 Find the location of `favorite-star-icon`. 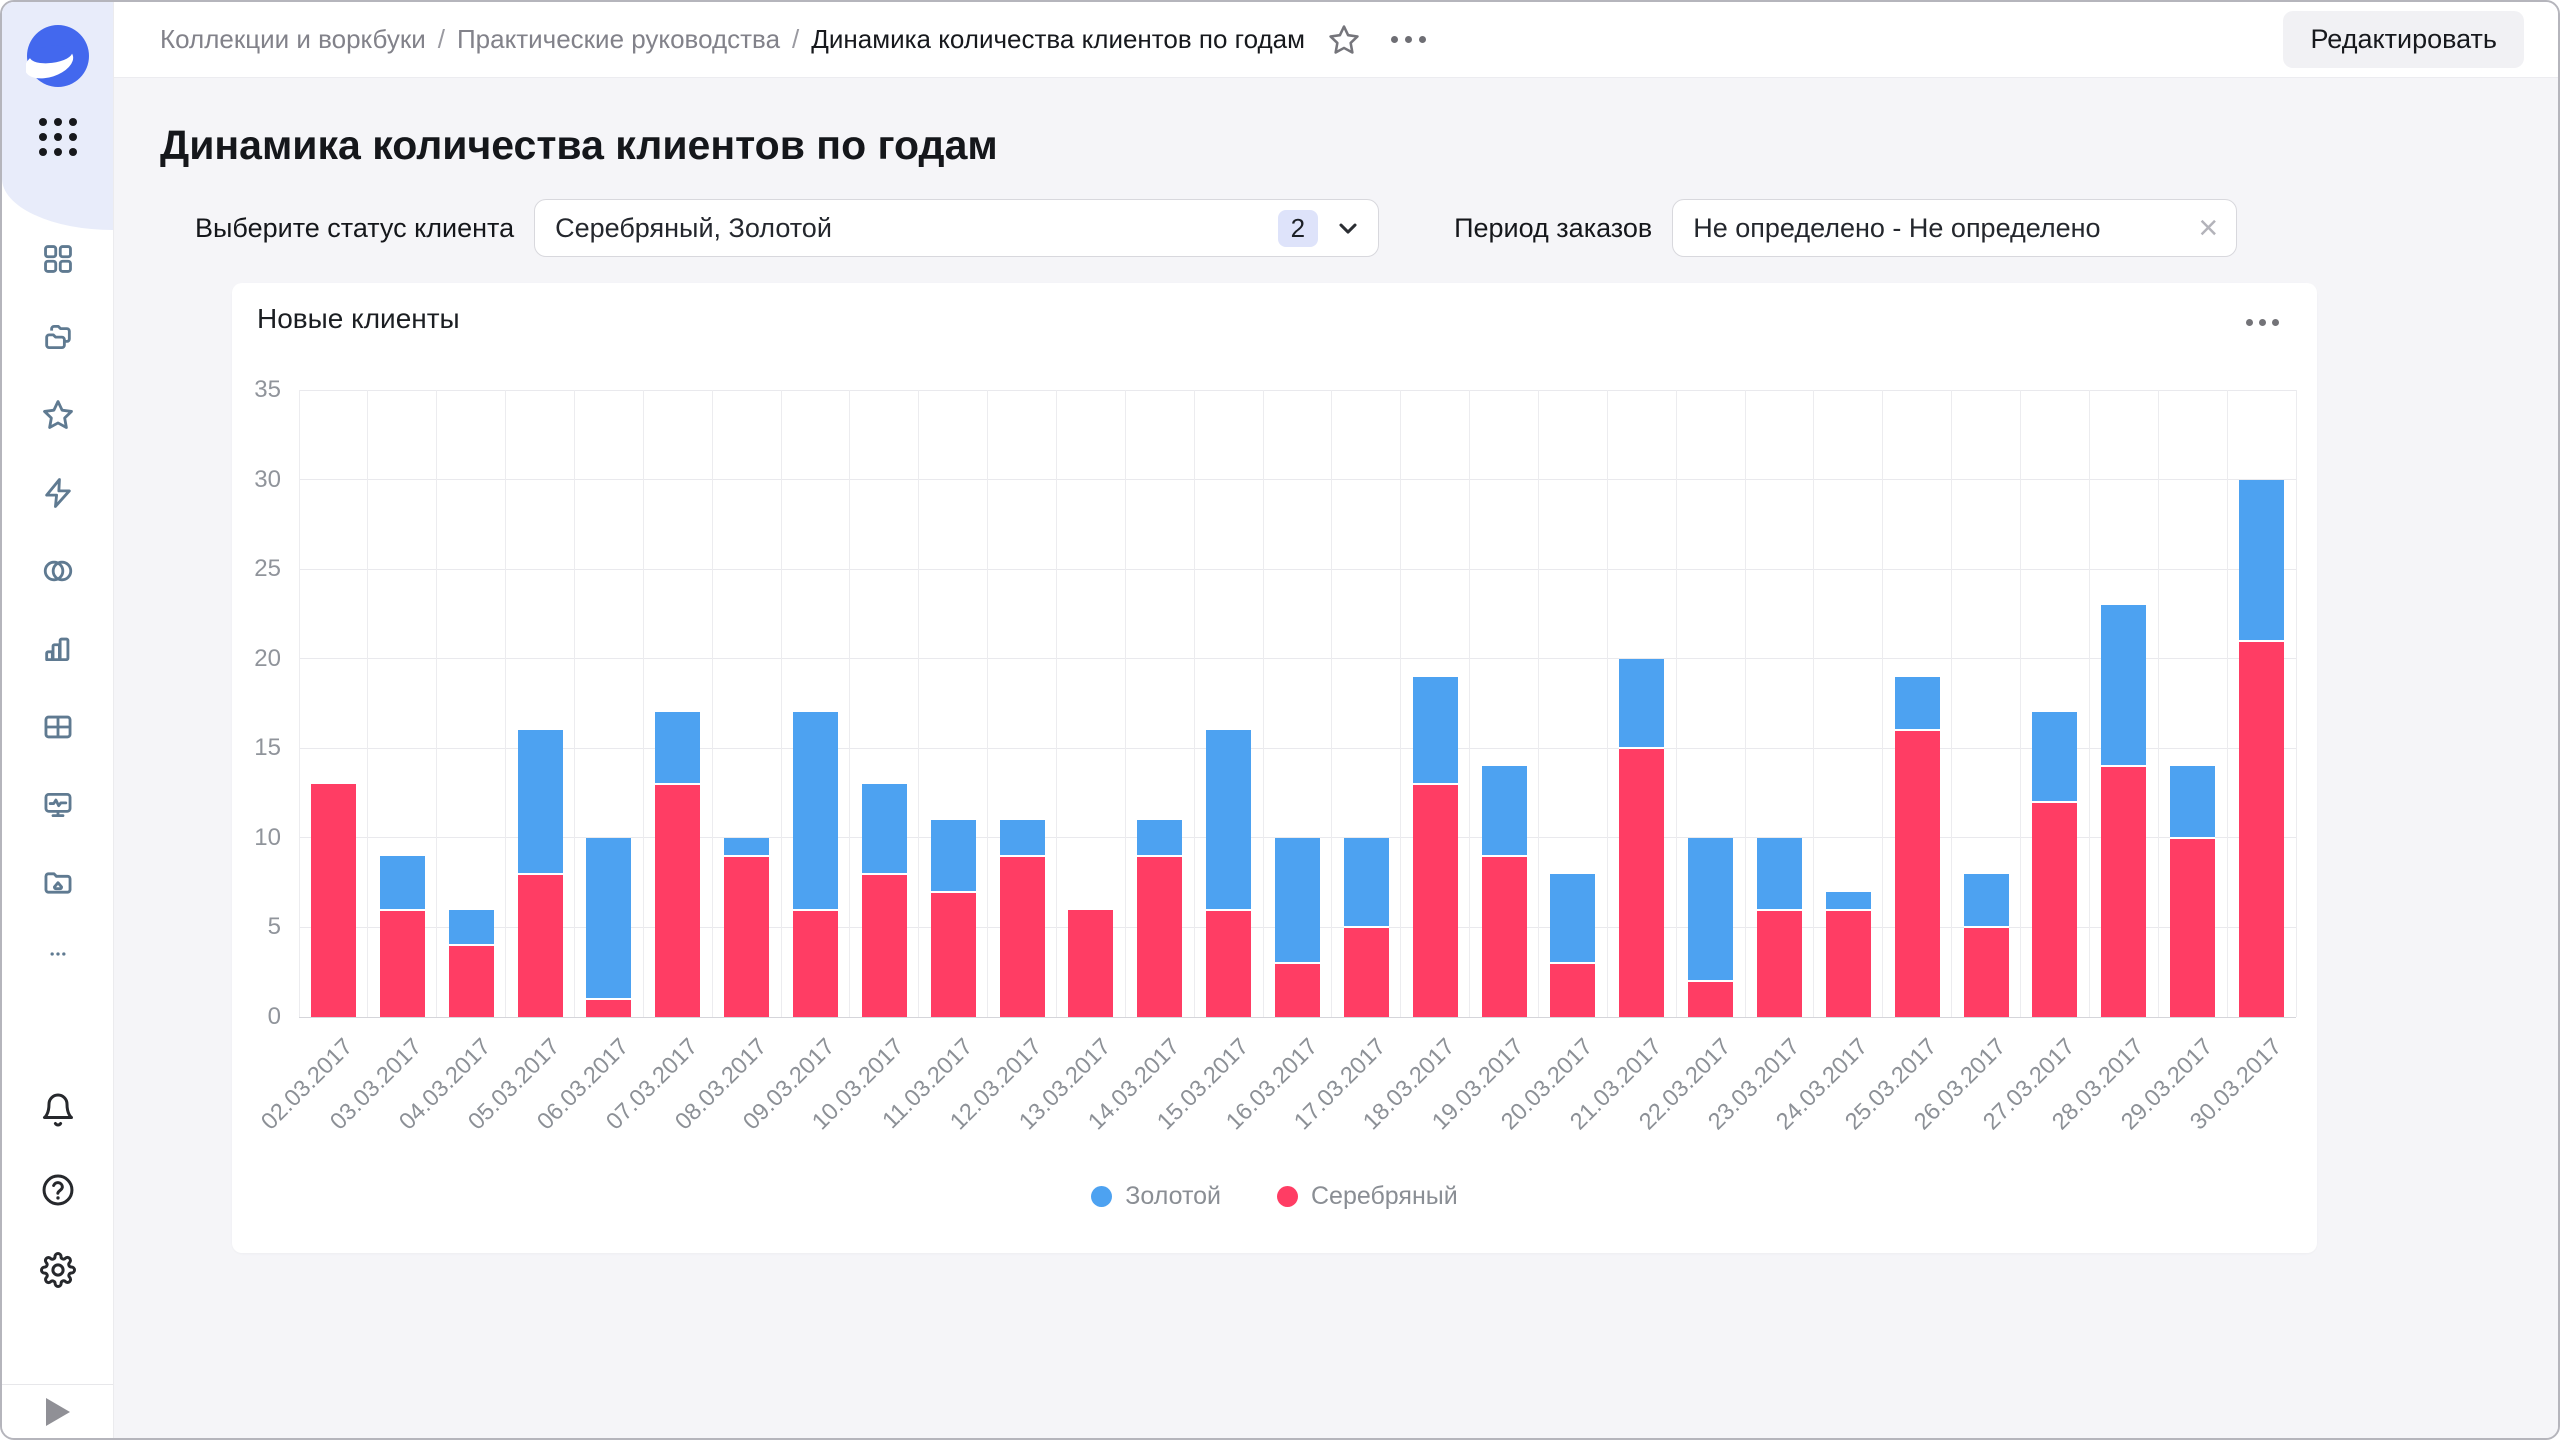

favorite-star-icon is located at coordinates (1344, 40).